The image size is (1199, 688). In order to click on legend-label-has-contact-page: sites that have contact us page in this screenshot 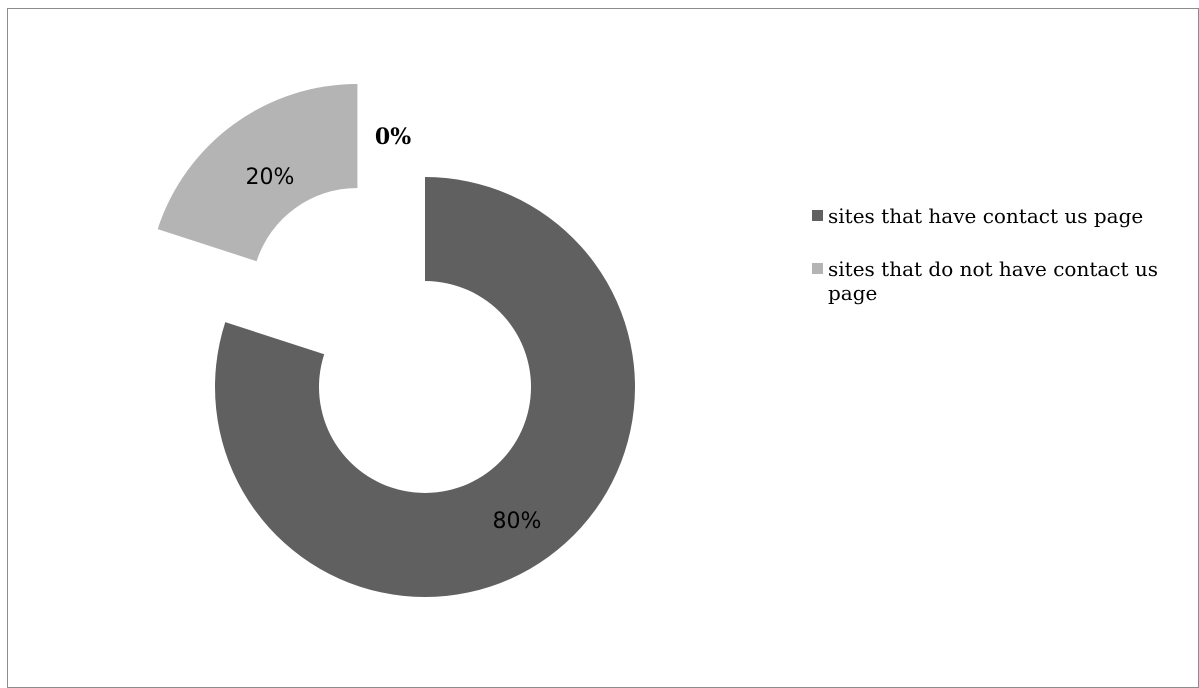, I will do `click(986, 216)`.